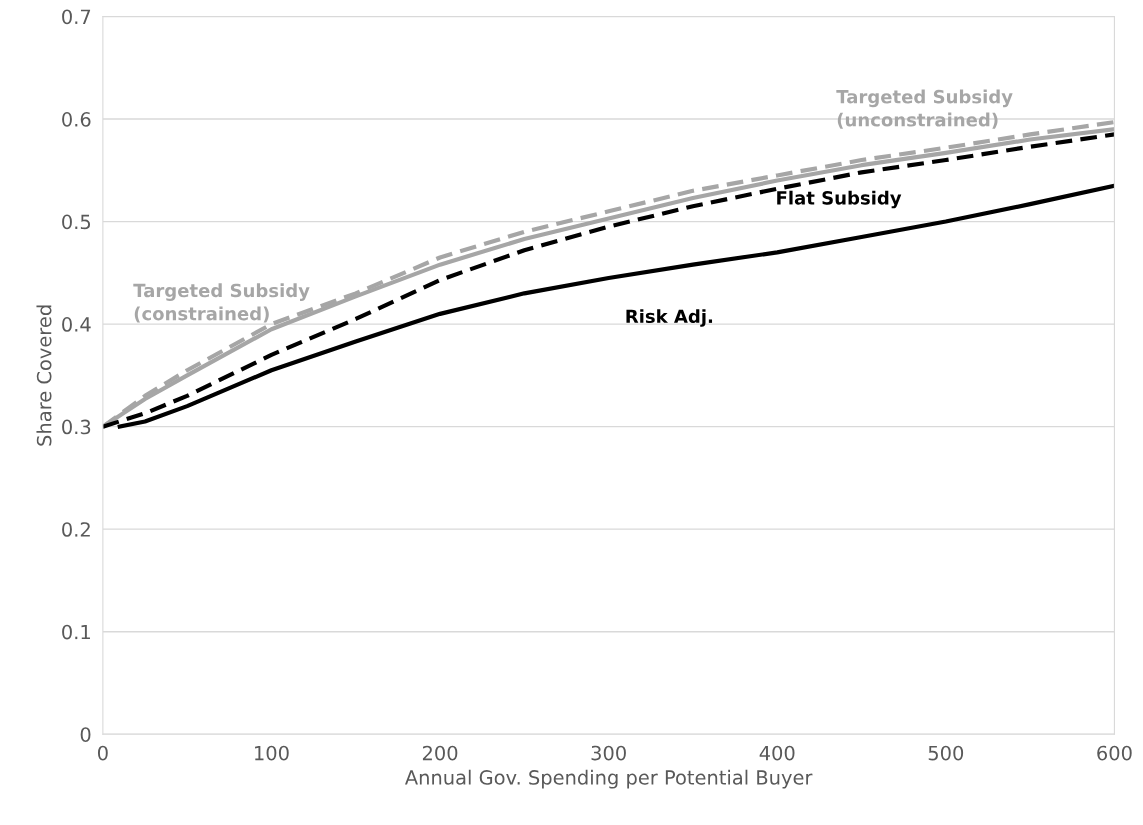 The image size is (1143, 825). Describe the element at coordinates (669, 318) in the screenshot. I see `series-label: Risk Adj.` at that location.